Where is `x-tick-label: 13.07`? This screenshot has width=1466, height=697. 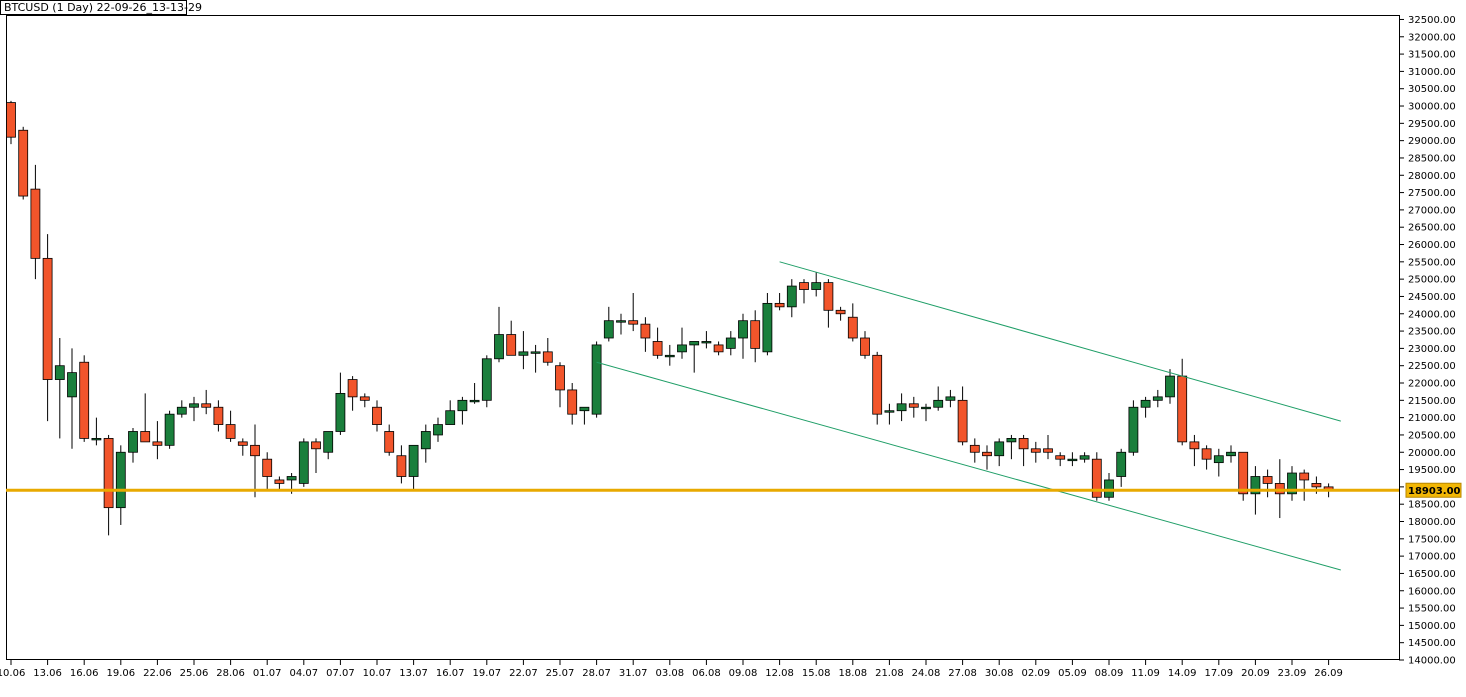 x-tick-label: 13.07 is located at coordinates (413, 673).